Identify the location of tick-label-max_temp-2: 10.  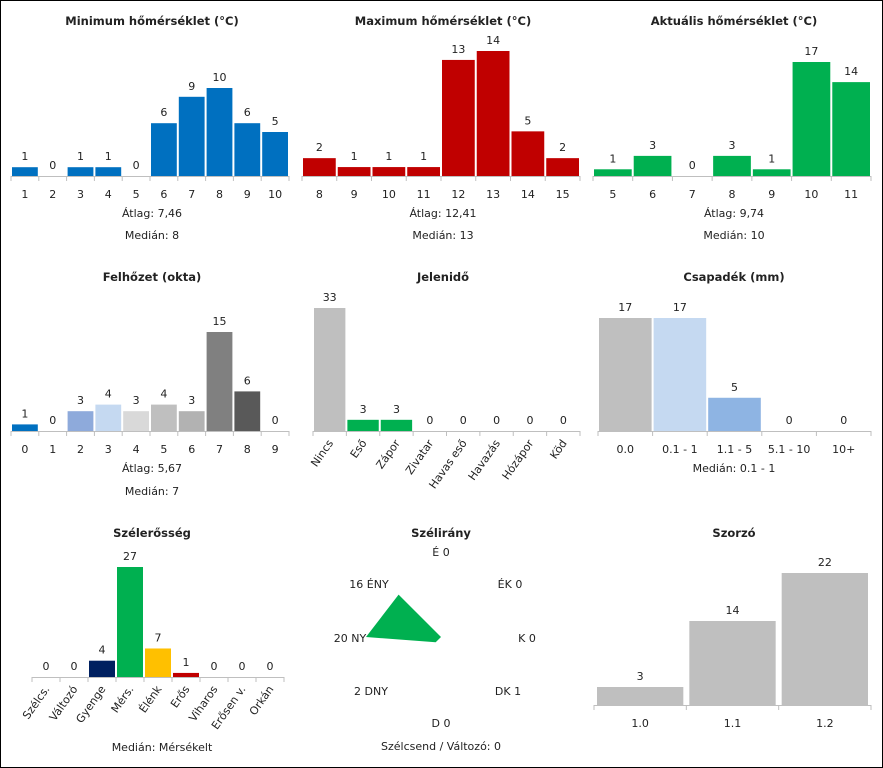
(389, 194).